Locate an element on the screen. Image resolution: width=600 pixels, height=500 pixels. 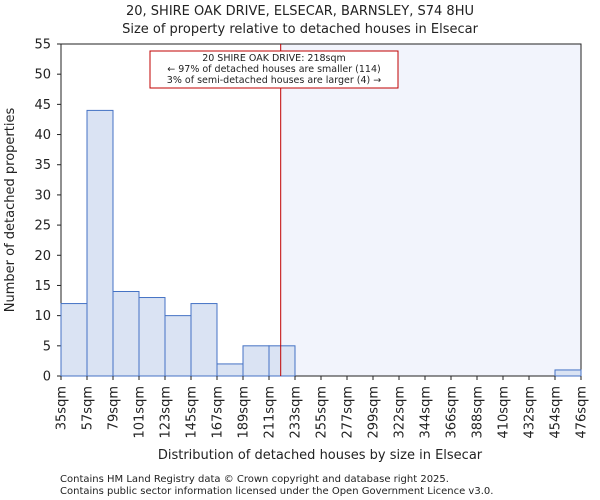
y-tick-label: 10 is located at coordinates (42, 316).